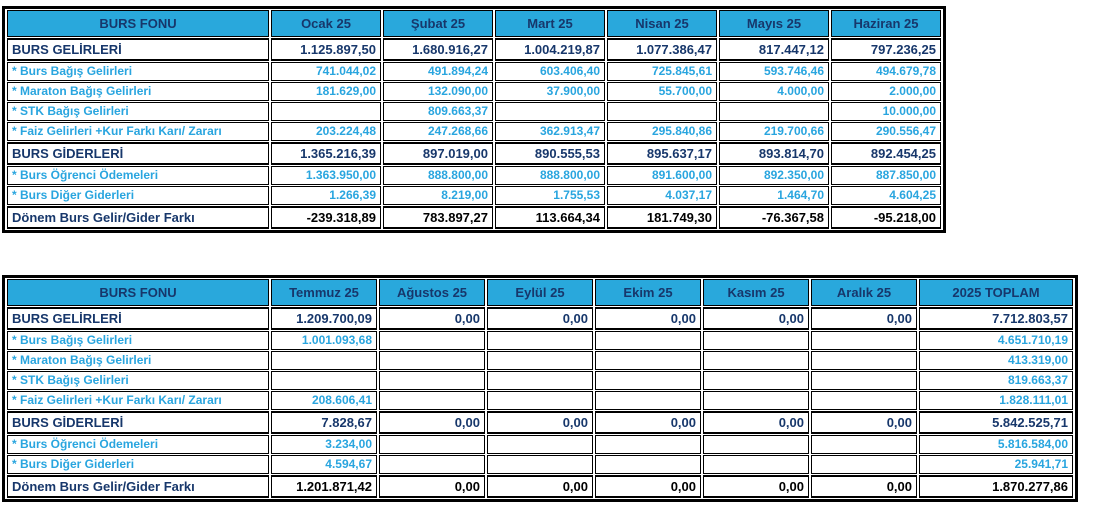 The height and width of the screenshot is (507, 1100). What do you see at coordinates (550, 217) in the screenshot?
I see `value-cell: 113.664,34` at bounding box center [550, 217].